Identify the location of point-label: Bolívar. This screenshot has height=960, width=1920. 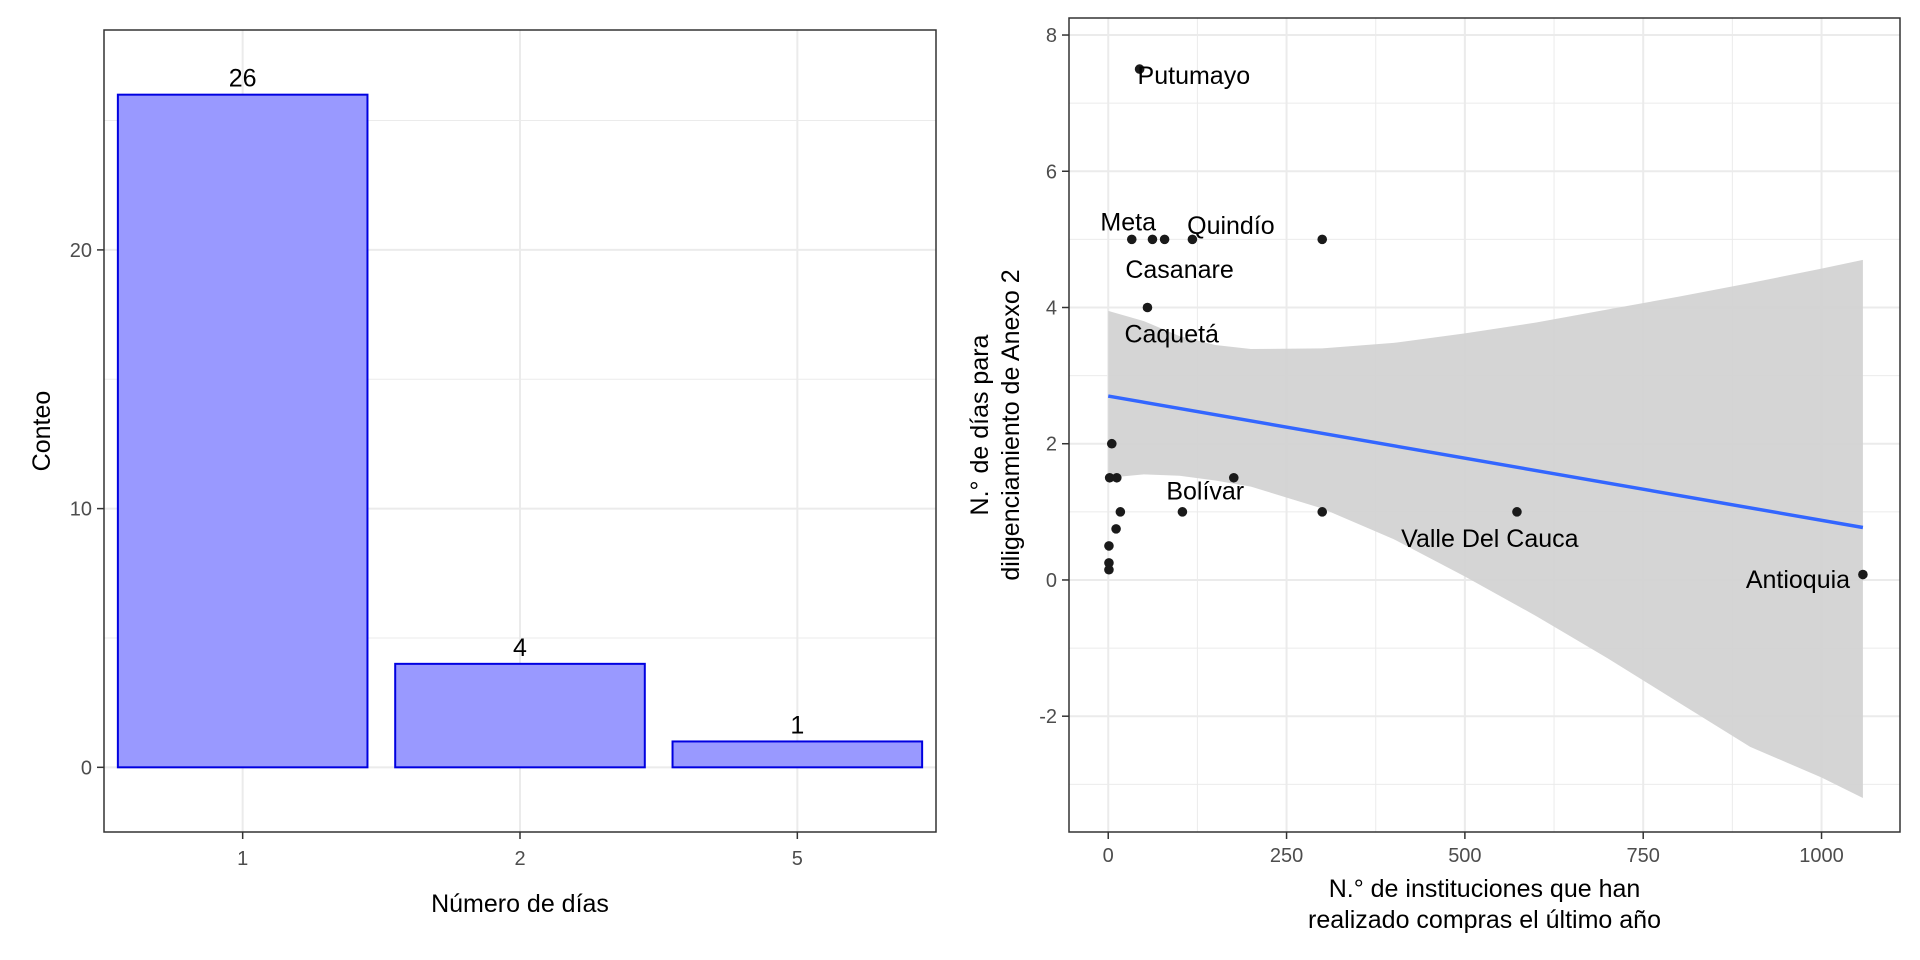
(1205, 491).